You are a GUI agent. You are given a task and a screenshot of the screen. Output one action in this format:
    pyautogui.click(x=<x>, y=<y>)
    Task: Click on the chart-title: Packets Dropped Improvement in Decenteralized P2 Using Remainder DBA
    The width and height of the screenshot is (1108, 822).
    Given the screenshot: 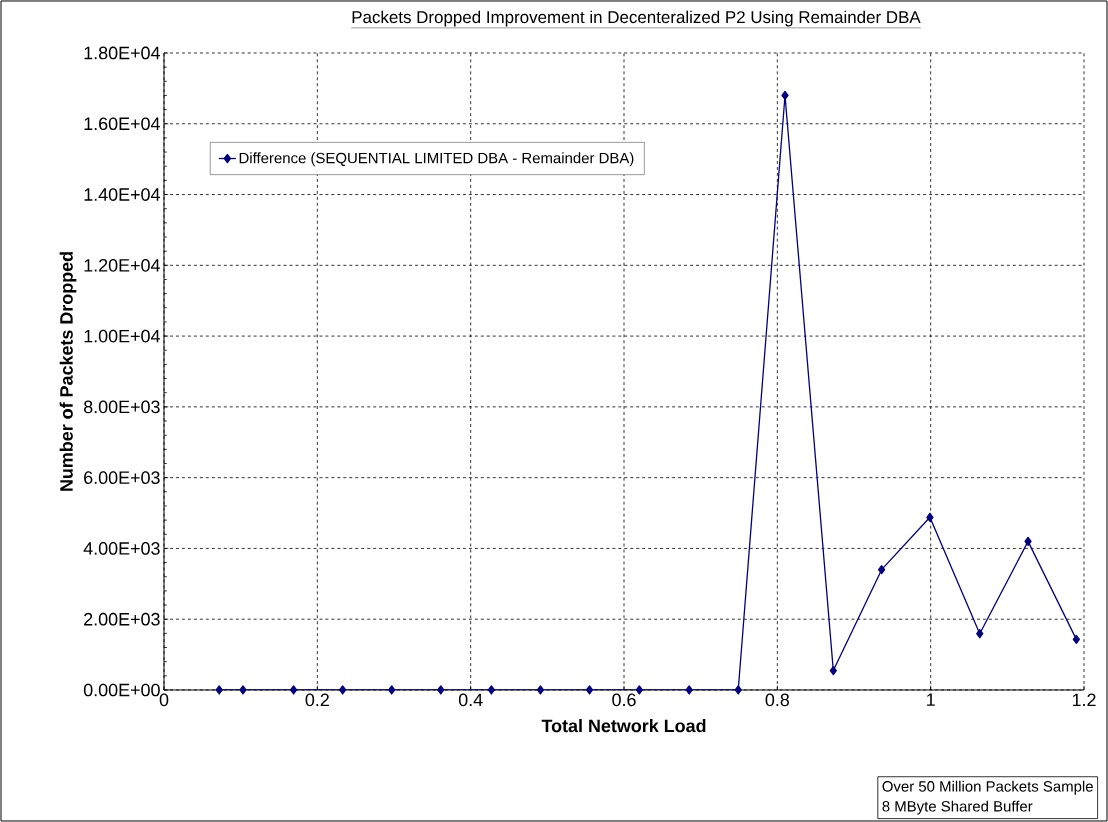 What is the action you would take?
    pyautogui.click(x=636, y=18)
    